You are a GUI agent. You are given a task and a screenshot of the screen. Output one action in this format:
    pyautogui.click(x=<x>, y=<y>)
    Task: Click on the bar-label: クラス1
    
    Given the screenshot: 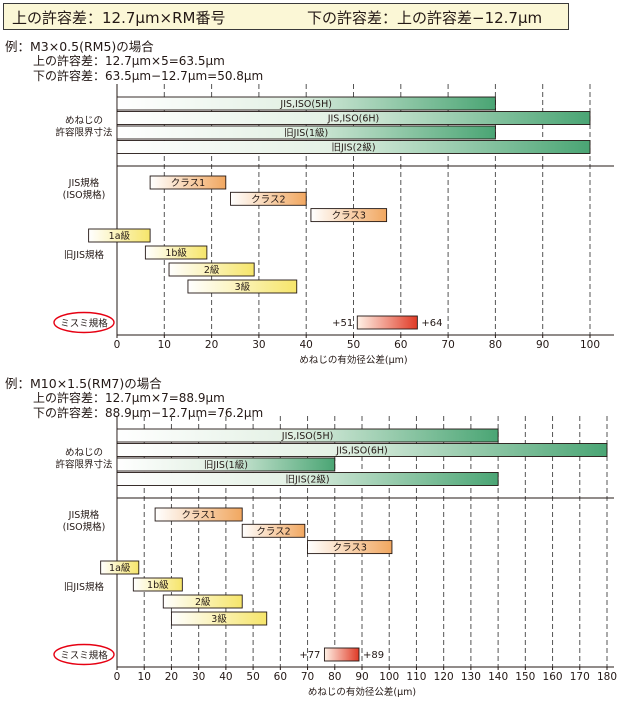 What is the action you would take?
    pyautogui.click(x=198, y=515)
    